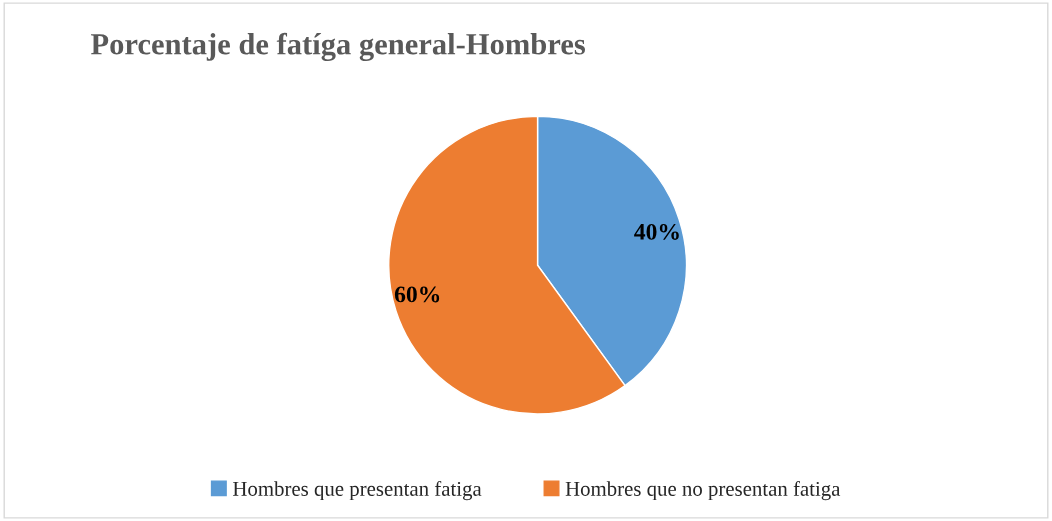 This screenshot has width=1052, height=521. What do you see at coordinates (357, 491) in the screenshot?
I see `legend-label: Hombres que presentan fatiga` at bounding box center [357, 491].